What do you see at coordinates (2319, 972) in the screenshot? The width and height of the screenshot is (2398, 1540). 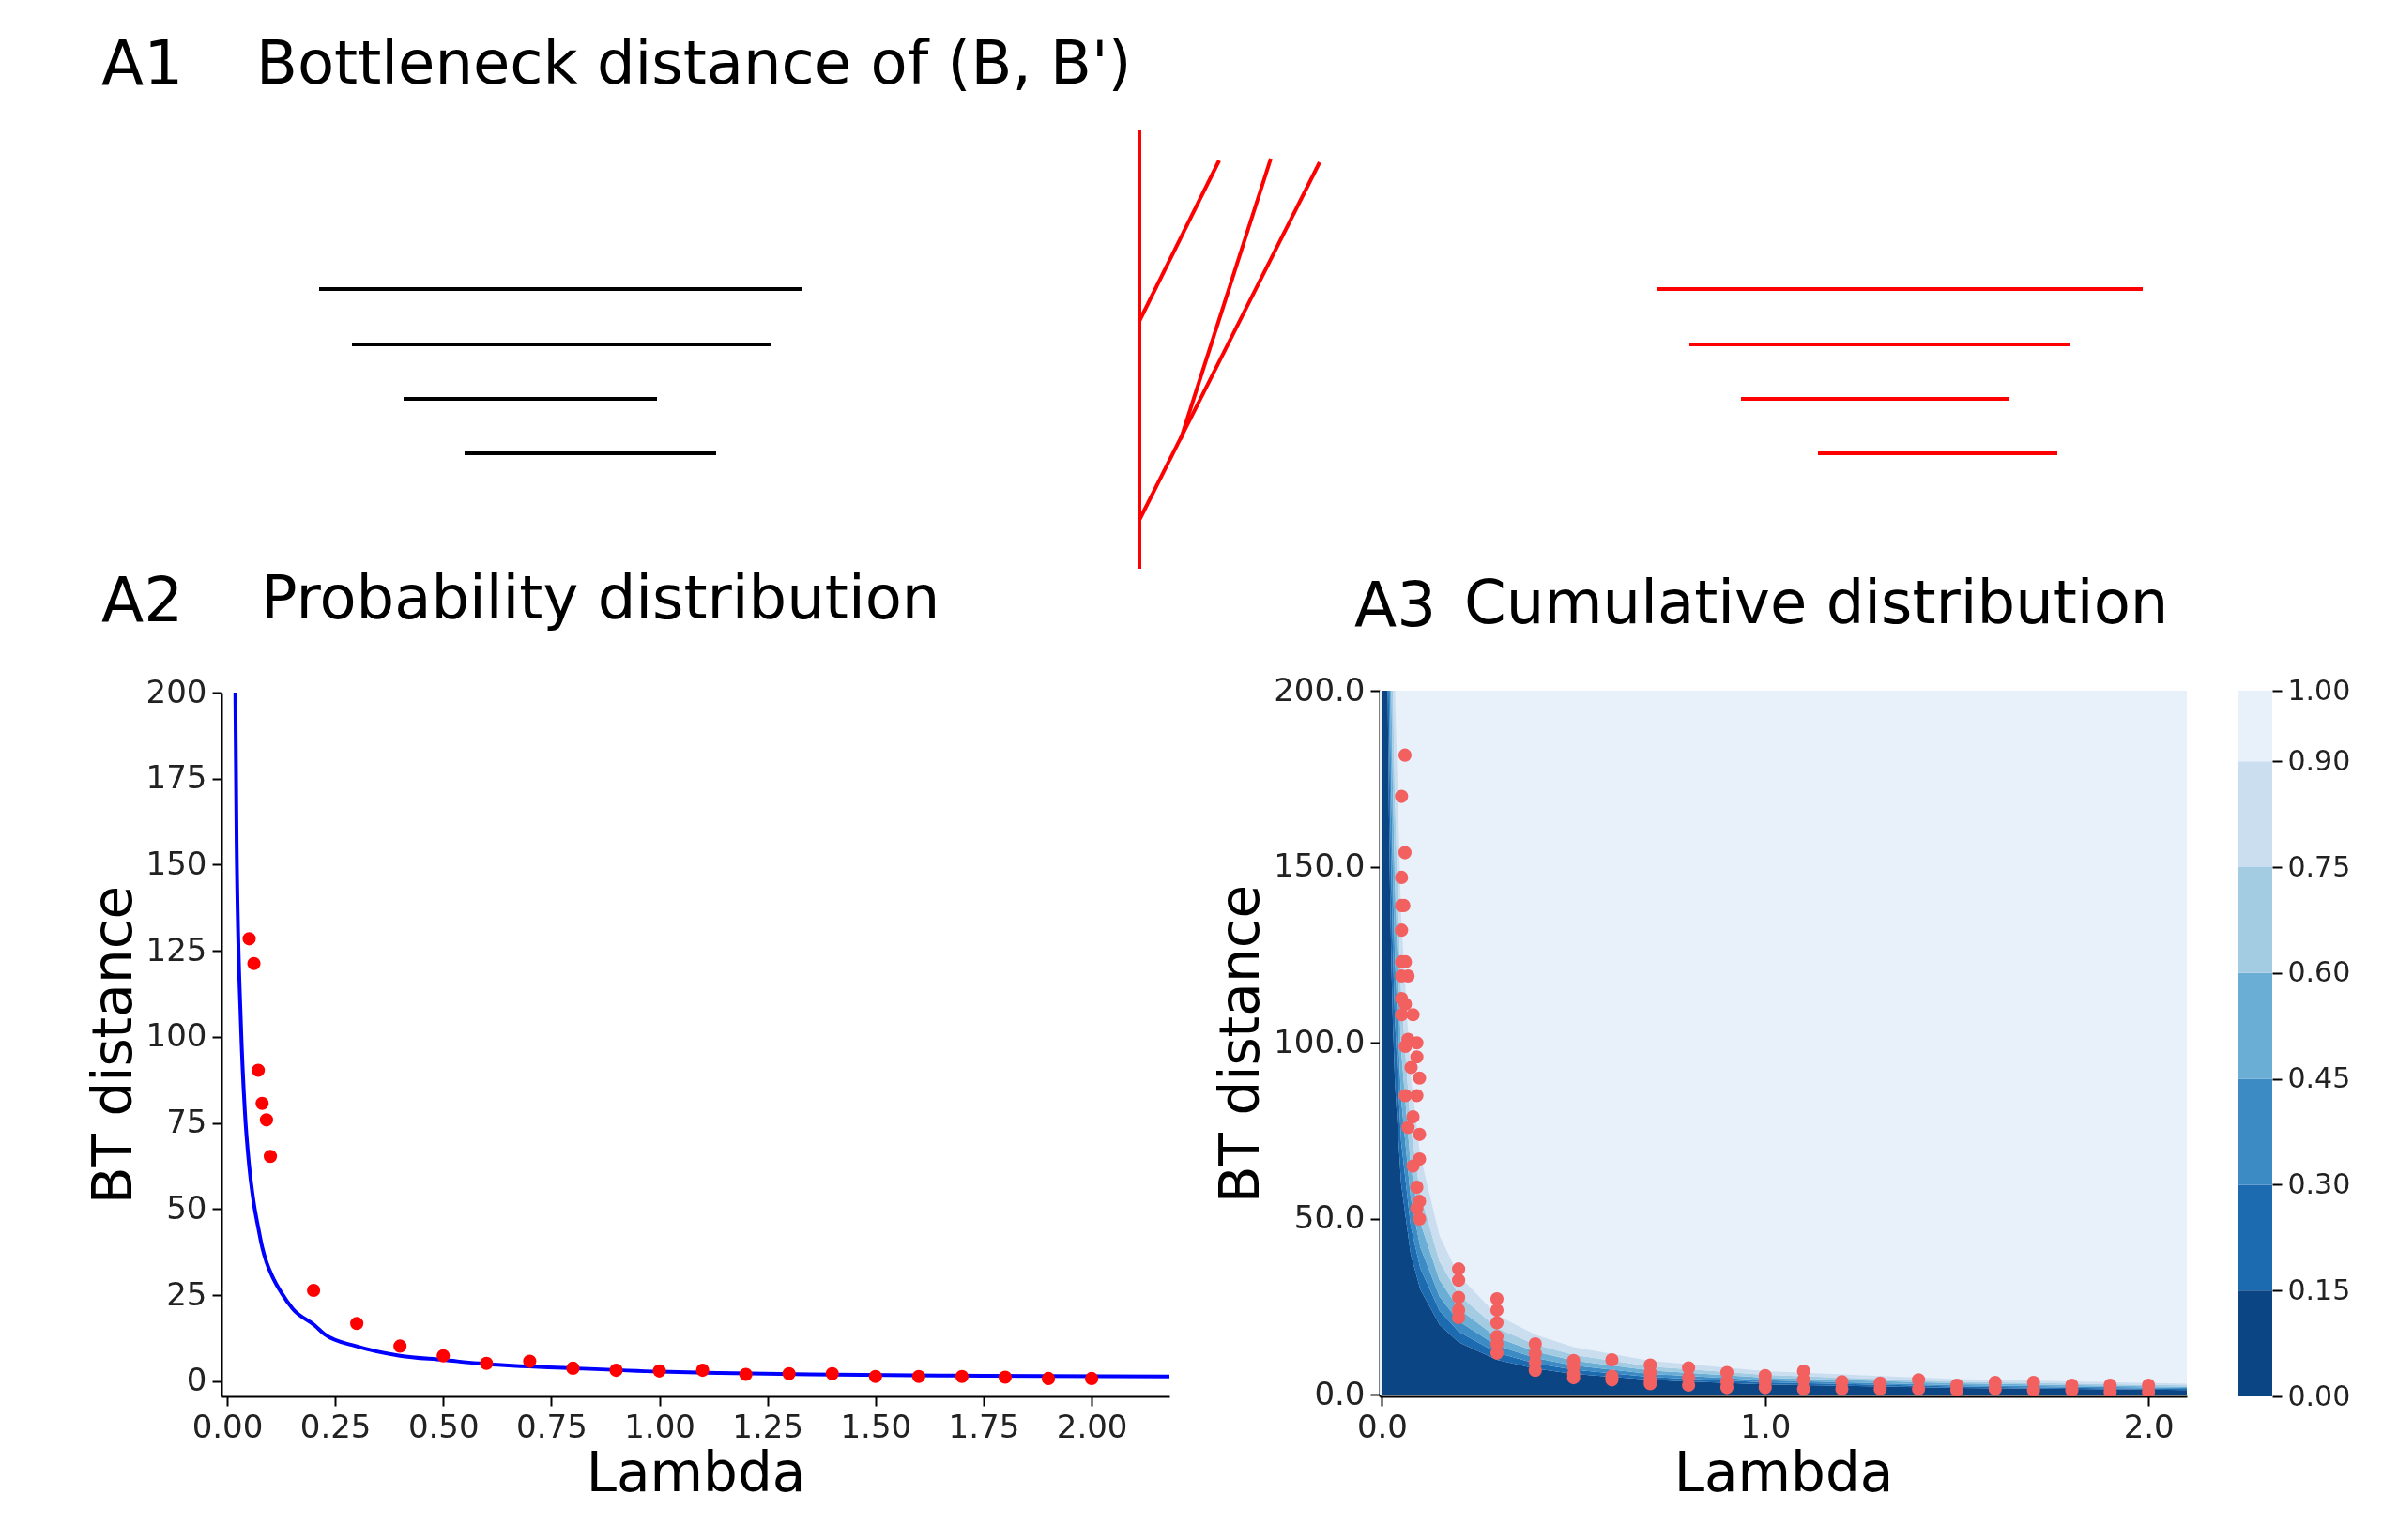 I see `color-bar-label: 0.60` at bounding box center [2319, 972].